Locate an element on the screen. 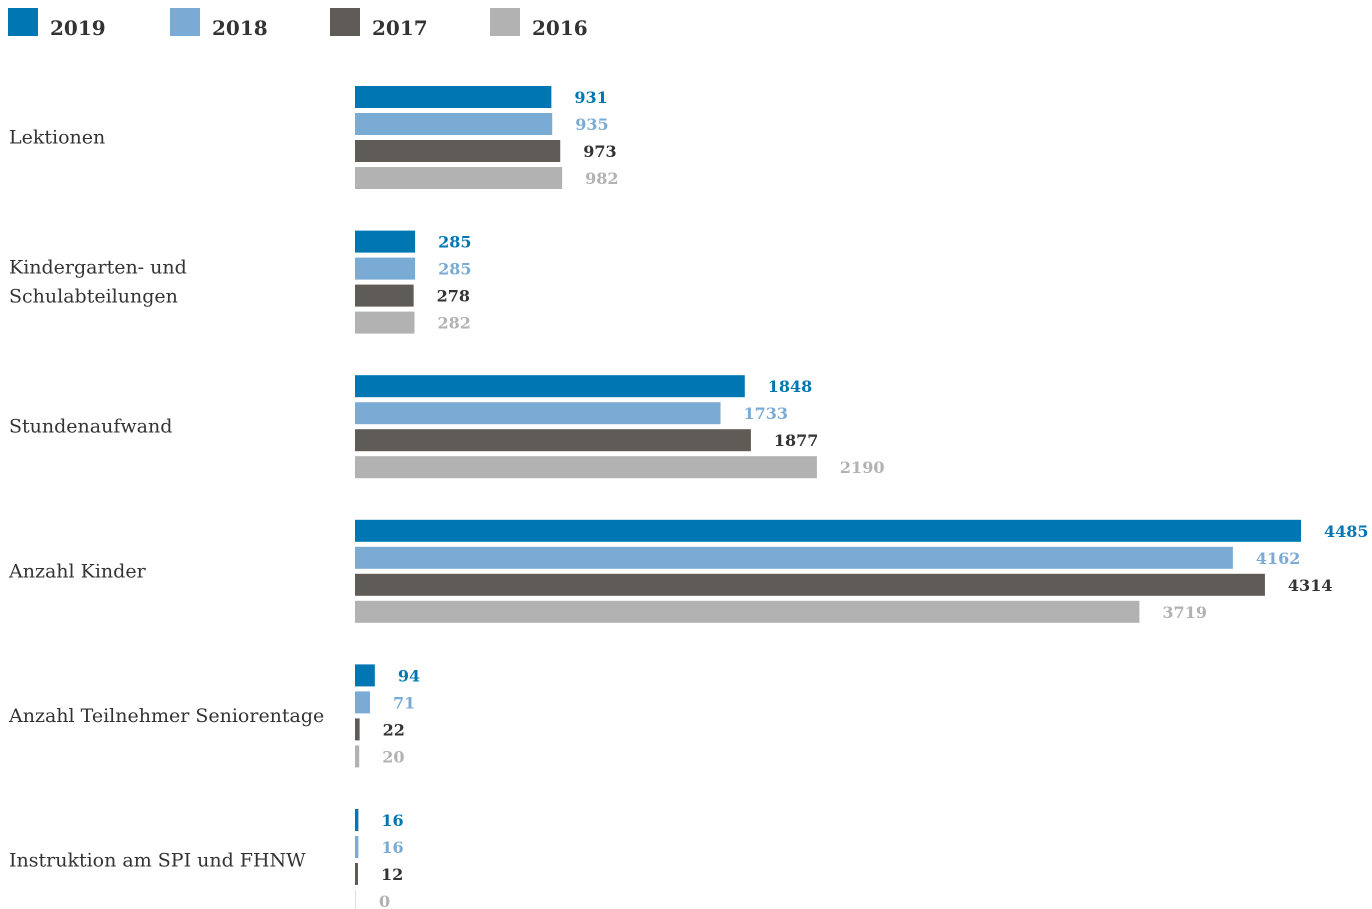 This screenshot has height=909, width=1372. category-label: Instruktion am SPI und FHNW is located at coordinates (157, 861).